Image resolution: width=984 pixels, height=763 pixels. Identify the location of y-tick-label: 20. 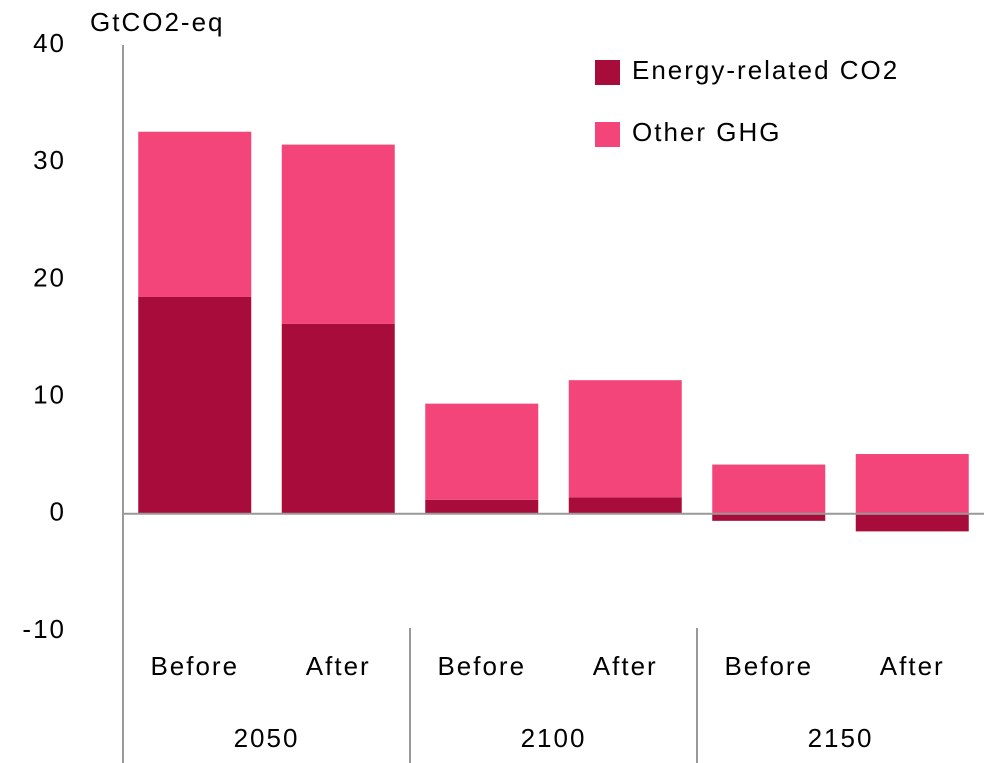
(49, 277).